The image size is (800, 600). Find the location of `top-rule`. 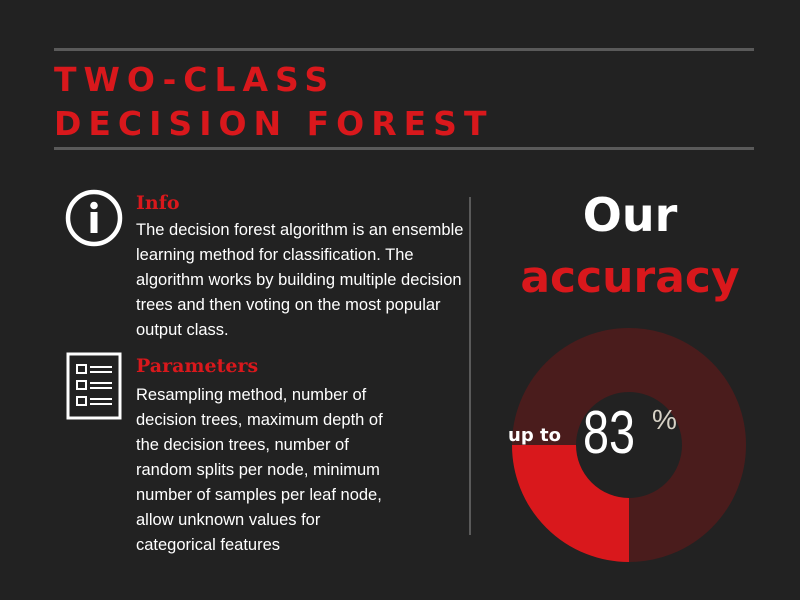

top-rule is located at coordinates (404, 49).